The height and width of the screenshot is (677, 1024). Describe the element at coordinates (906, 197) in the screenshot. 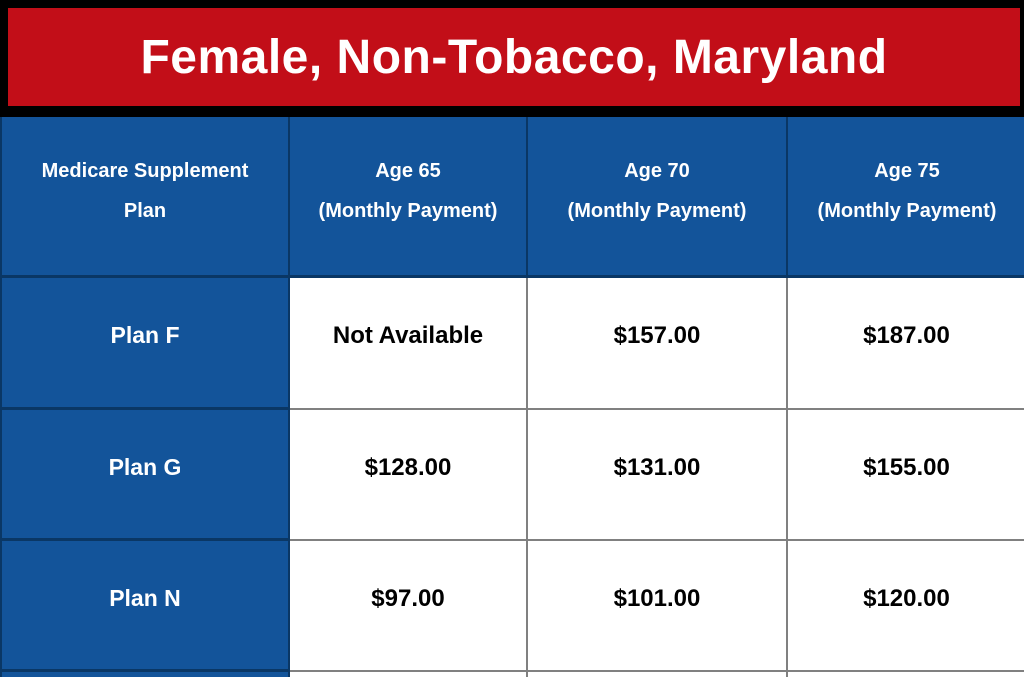

I see `header-cell-age75: Age 75 (Monthly Payment)` at that location.